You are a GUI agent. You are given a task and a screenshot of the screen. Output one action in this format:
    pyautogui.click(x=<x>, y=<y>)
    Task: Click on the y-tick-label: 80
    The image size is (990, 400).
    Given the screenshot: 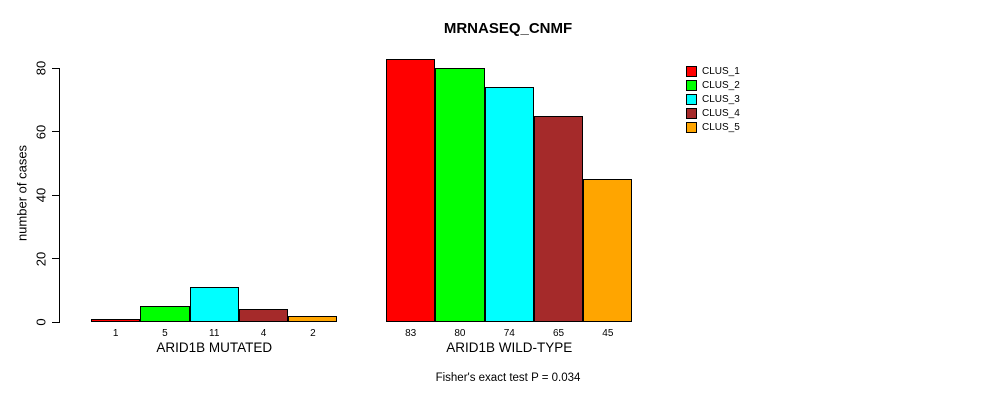 What is the action you would take?
    pyautogui.click(x=41, y=68)
    